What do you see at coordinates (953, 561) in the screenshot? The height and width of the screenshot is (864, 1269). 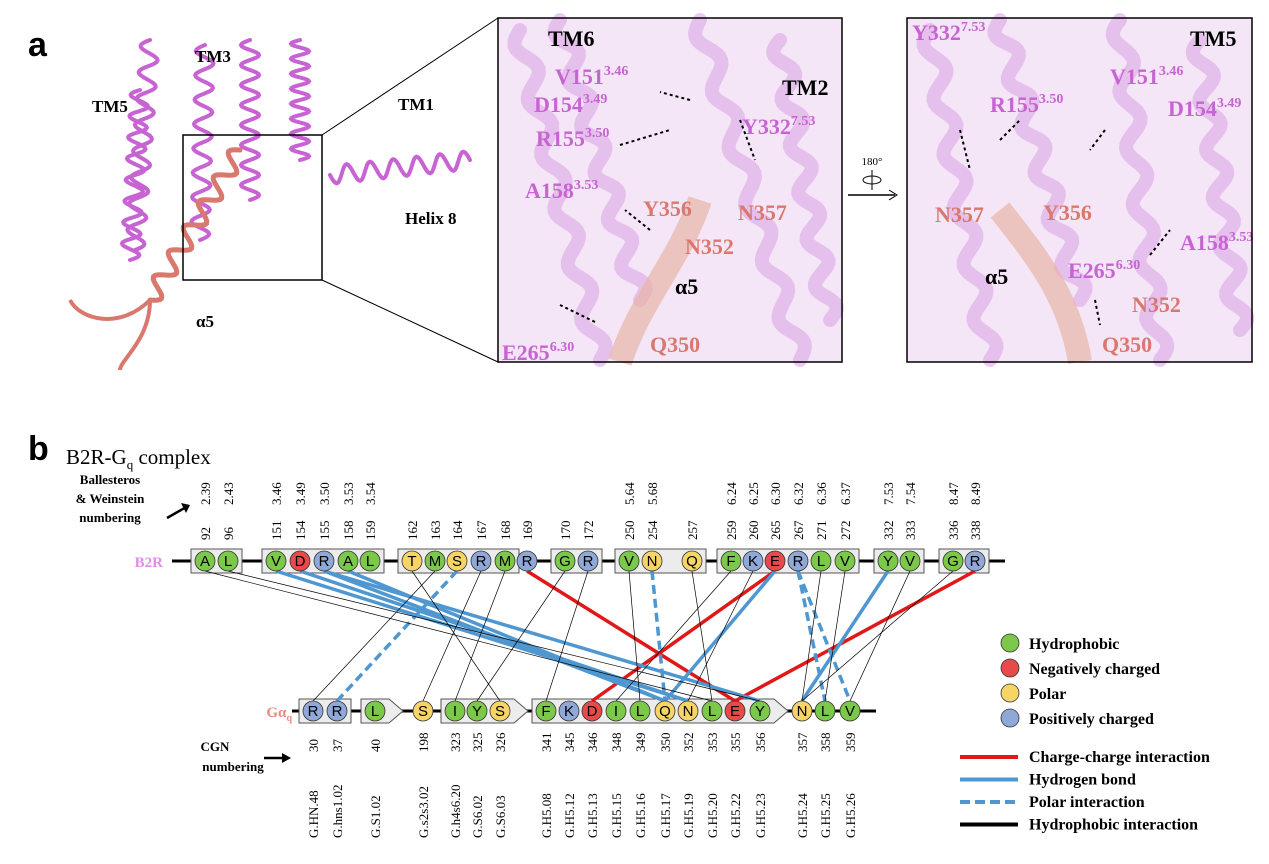 I see `residue-letter: G` at bounding box center [953, 561].